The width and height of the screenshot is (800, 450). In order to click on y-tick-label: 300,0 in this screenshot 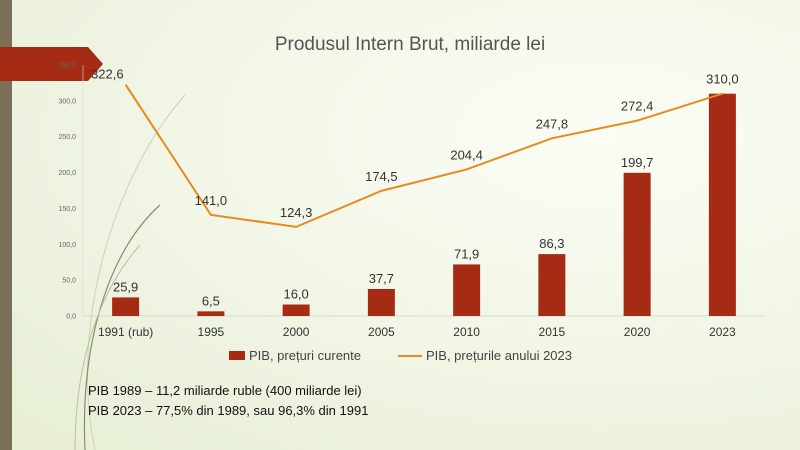, I will do `click(67, 101)`.